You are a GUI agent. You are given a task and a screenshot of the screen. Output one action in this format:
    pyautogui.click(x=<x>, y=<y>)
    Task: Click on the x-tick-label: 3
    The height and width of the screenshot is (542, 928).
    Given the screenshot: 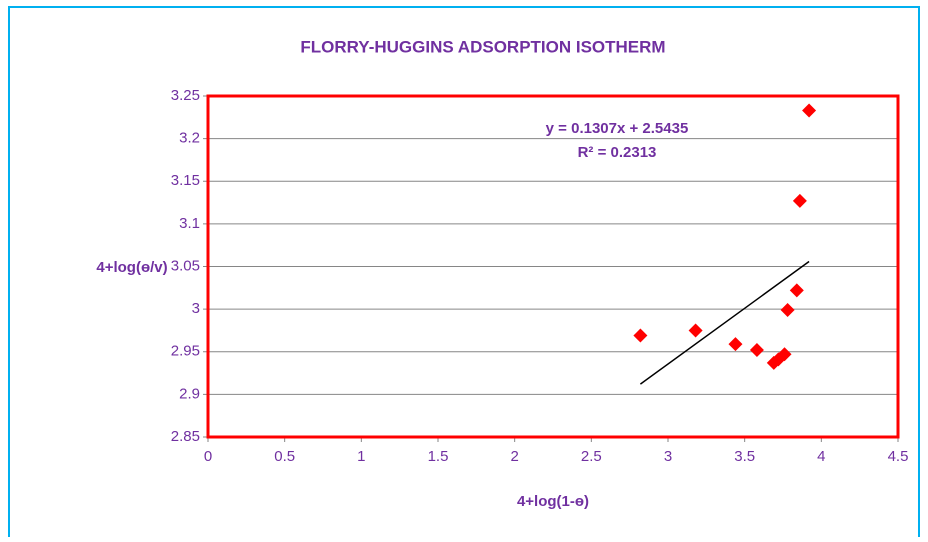 What is the action you would take?
    pyautogui.click(x=668, y=456)
    